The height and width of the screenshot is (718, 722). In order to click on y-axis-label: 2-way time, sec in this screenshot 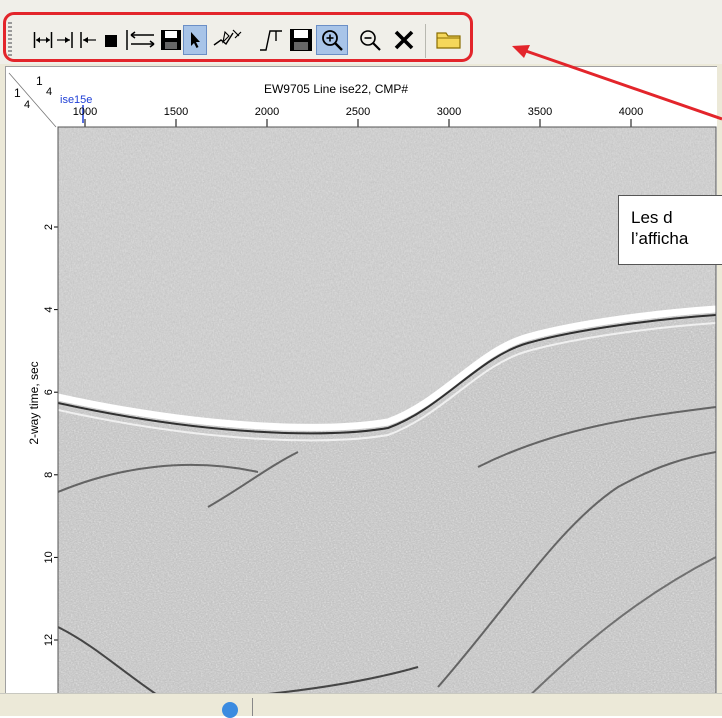, I will do `click(34, 402)`.